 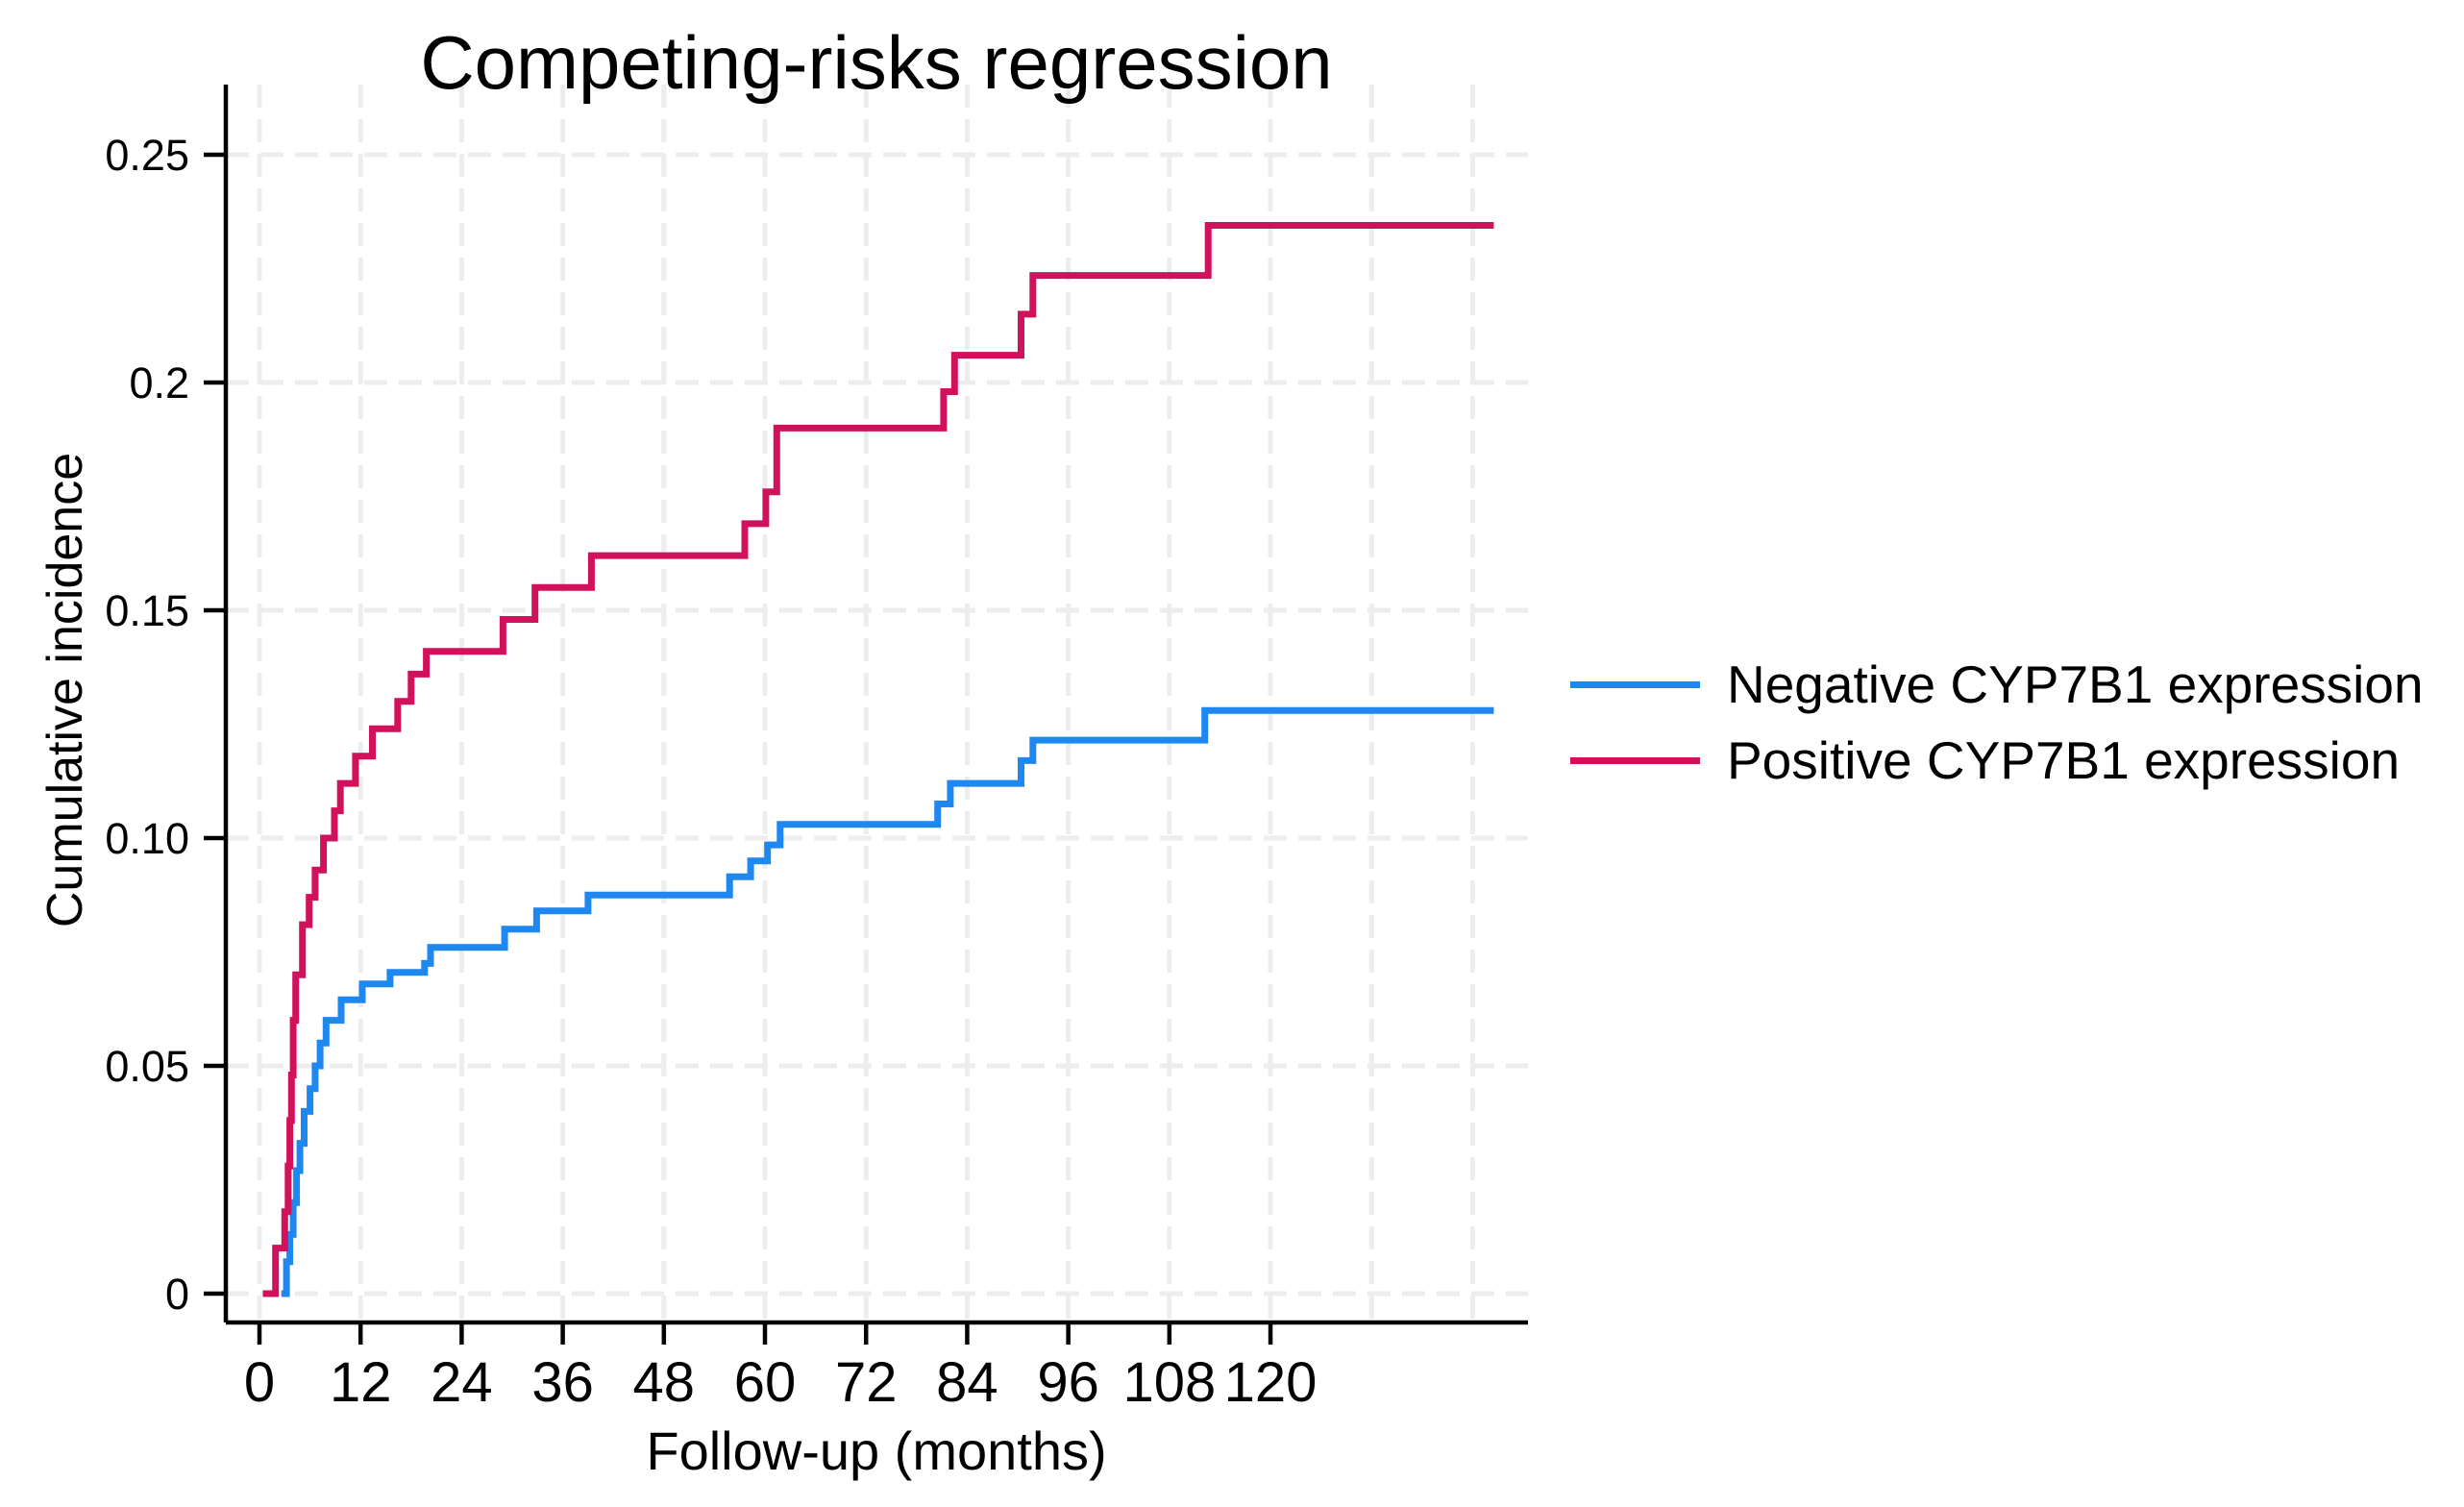 What do you see at coordinates (1635, 684) in the screenshot?
I see `negative-series-line-swatch` at bounding box center [1635, 684].